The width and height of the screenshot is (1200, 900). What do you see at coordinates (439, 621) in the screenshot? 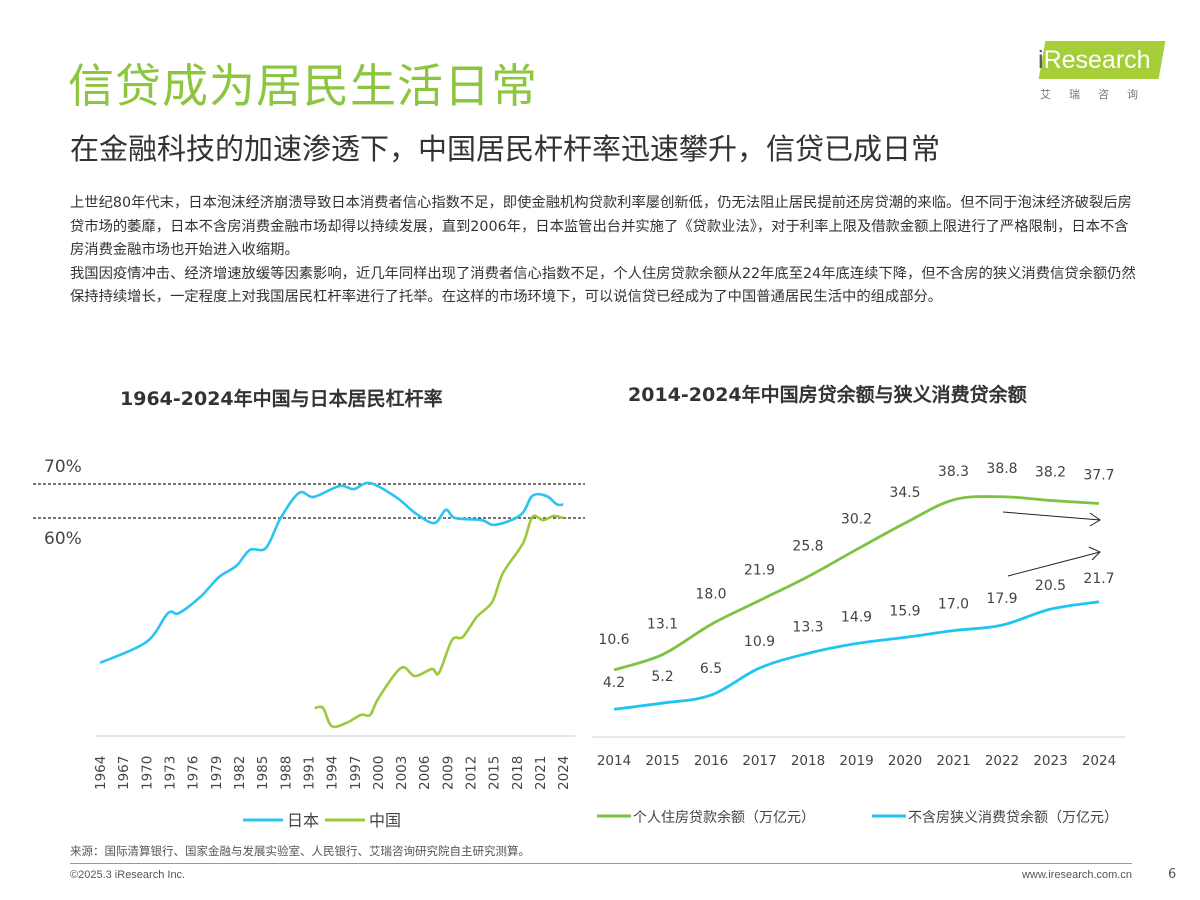
I see `series-line-china` at bounding box center [439, 621].